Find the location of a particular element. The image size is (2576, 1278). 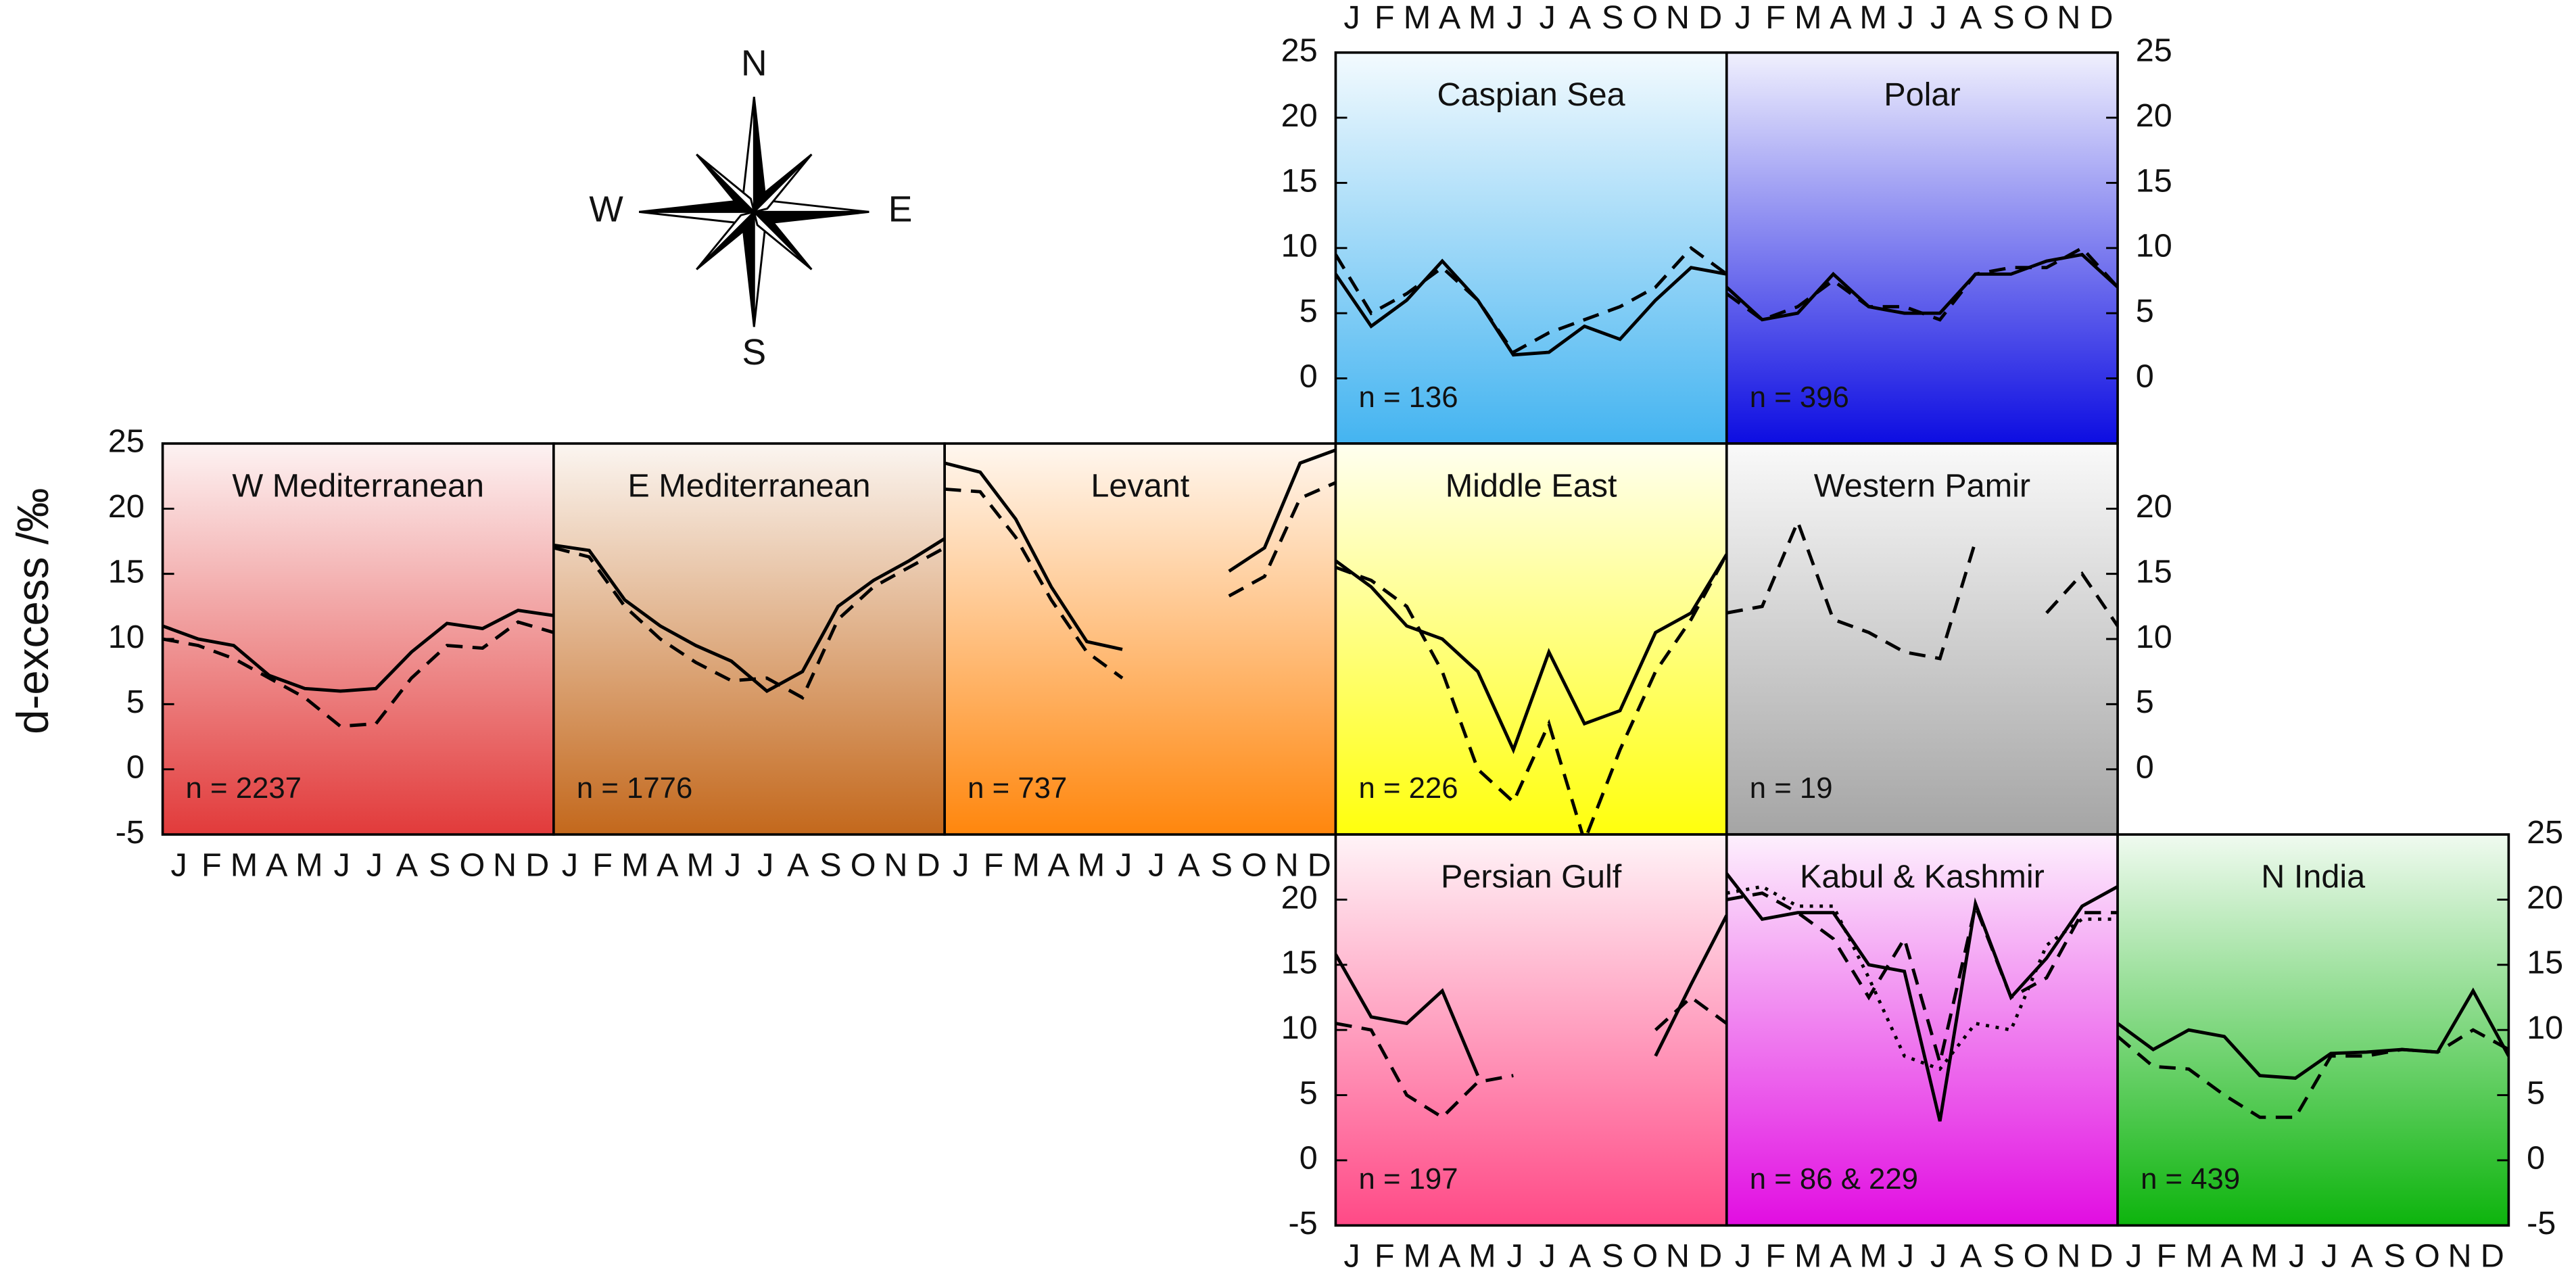

sample-size: n = 396 is located at coordinates (1799, 397).